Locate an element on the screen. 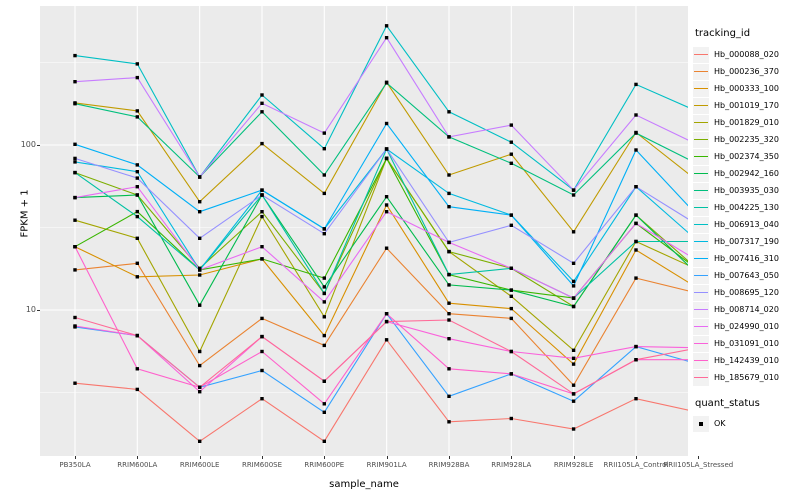 The width and height of the screenshot is (800, 500). legend-label: Hb_000236_370 is located at coordinates (746, 71).